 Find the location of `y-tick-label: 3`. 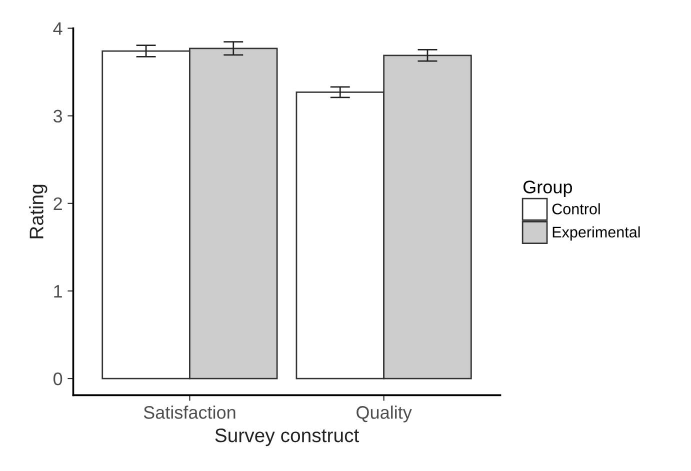

y-tick-label: 3 is located at coordinates (57, 116).